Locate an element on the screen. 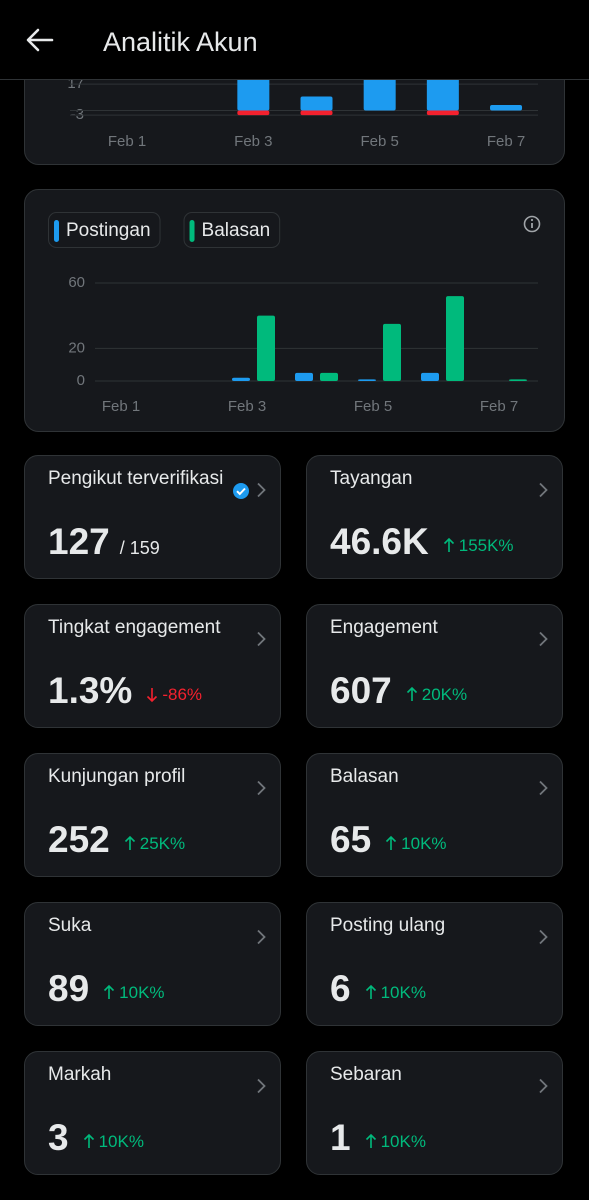 The height and width of the screenshot is (1200, 589). stat-value: 127 is located at coordinates (79, 541).